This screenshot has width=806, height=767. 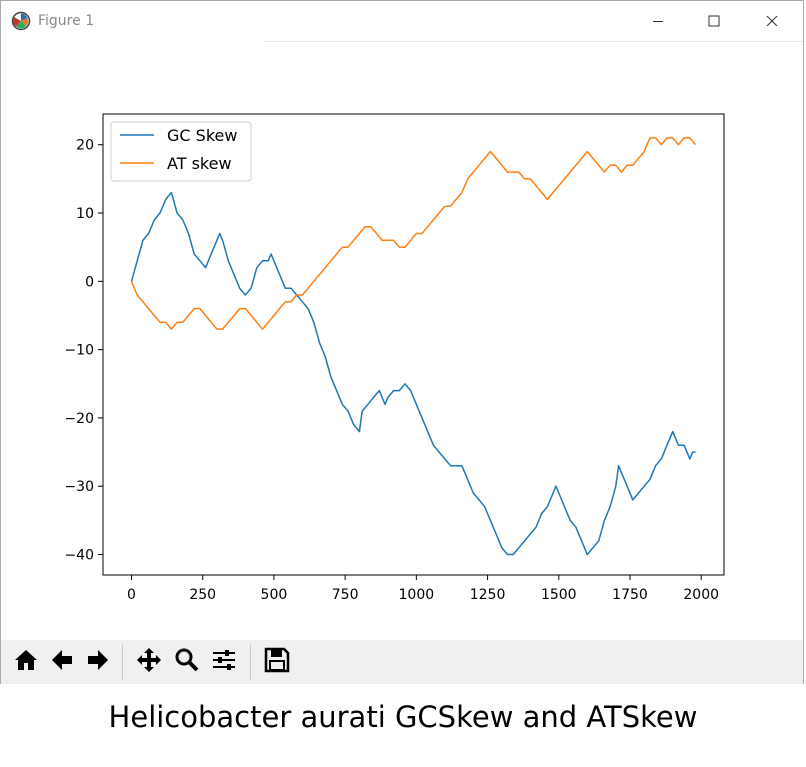 I want to click on y-tick-label: −20, so click(x=79, y=419).